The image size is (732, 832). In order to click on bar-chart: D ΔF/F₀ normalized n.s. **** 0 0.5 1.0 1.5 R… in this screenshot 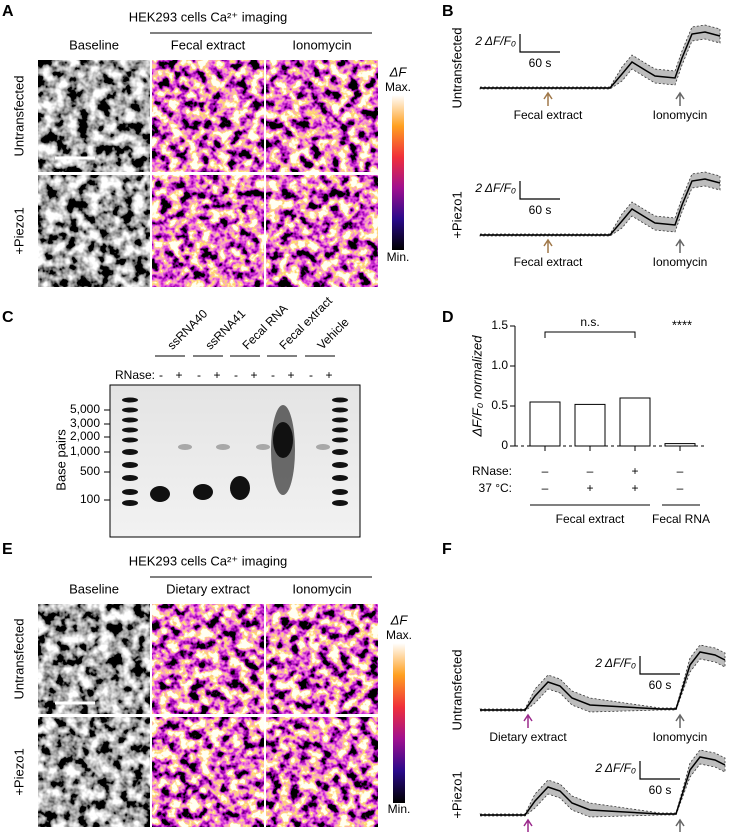, I will do `click(576, 417)`.